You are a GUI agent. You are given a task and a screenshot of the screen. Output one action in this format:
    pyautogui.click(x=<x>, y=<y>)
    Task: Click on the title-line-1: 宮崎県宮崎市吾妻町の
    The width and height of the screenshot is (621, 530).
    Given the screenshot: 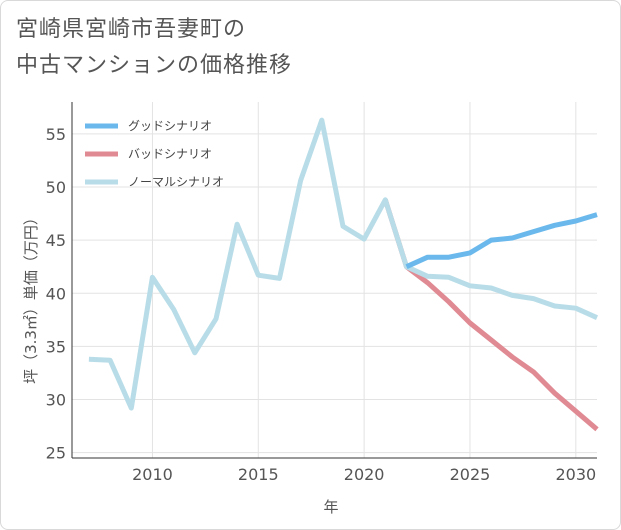 What is the action you would take?
    pyautogui.click(x=131, y=29)
    